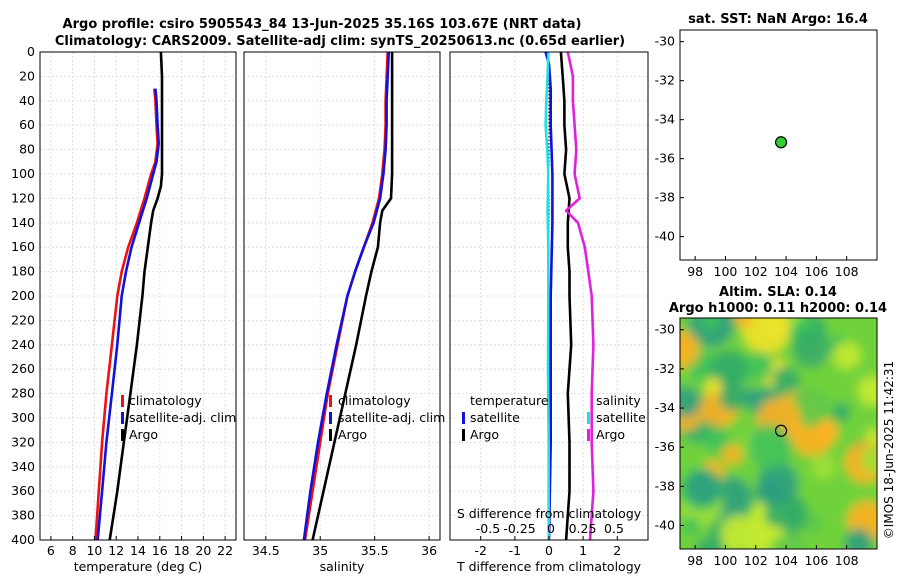 The width and height of the screenshot is (900, 580). What do you see at coordinates (551, 528) in the screenshot?
I see `s-diff-tick-label: 0` at bounding box center [551, 528].